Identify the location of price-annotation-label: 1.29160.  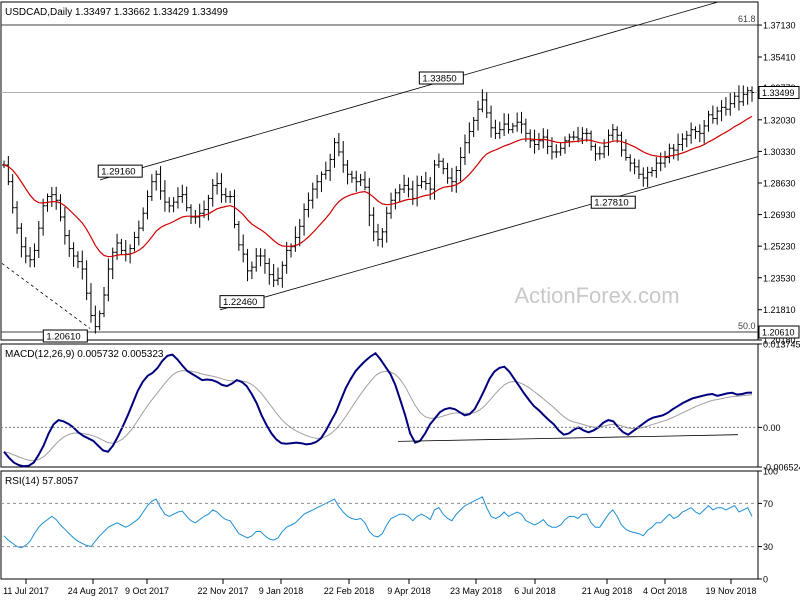
(118, 172).